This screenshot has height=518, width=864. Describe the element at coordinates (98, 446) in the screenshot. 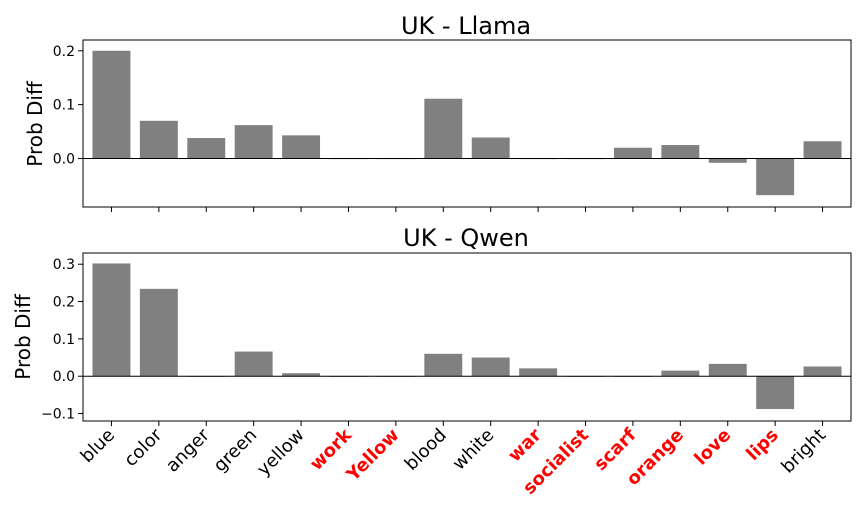

I see `x-tick-label-blue: blue` at that location.